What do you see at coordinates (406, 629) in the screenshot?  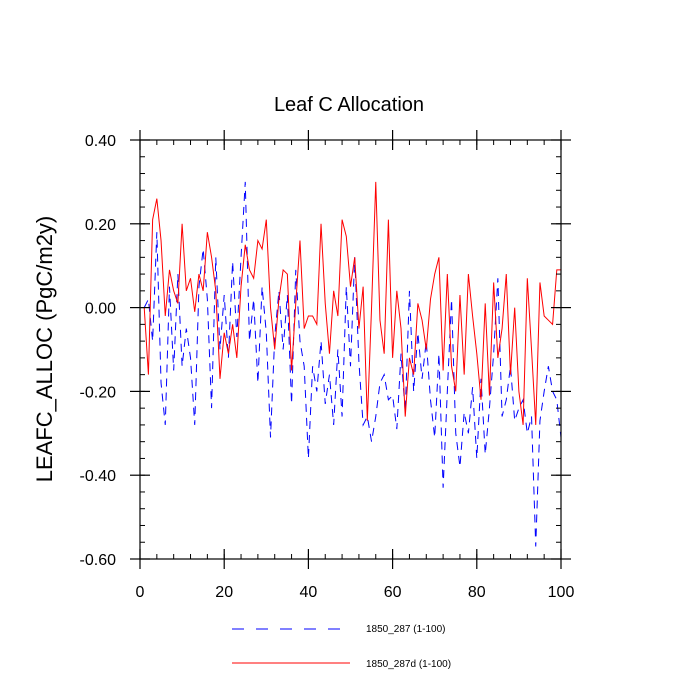 I see `legend-label-1850-287: 1850_287 (1-100)` at bounding box center [406, 629].